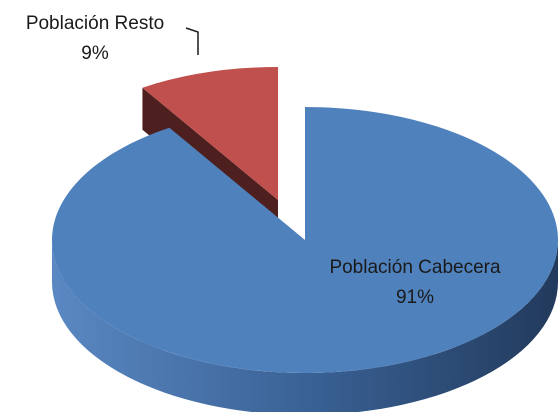 This screenshot has height=412, width=558. Describe the element at coordinates (95, 23) in the screenshot. I see `slice-label: Población Resto` at that location.